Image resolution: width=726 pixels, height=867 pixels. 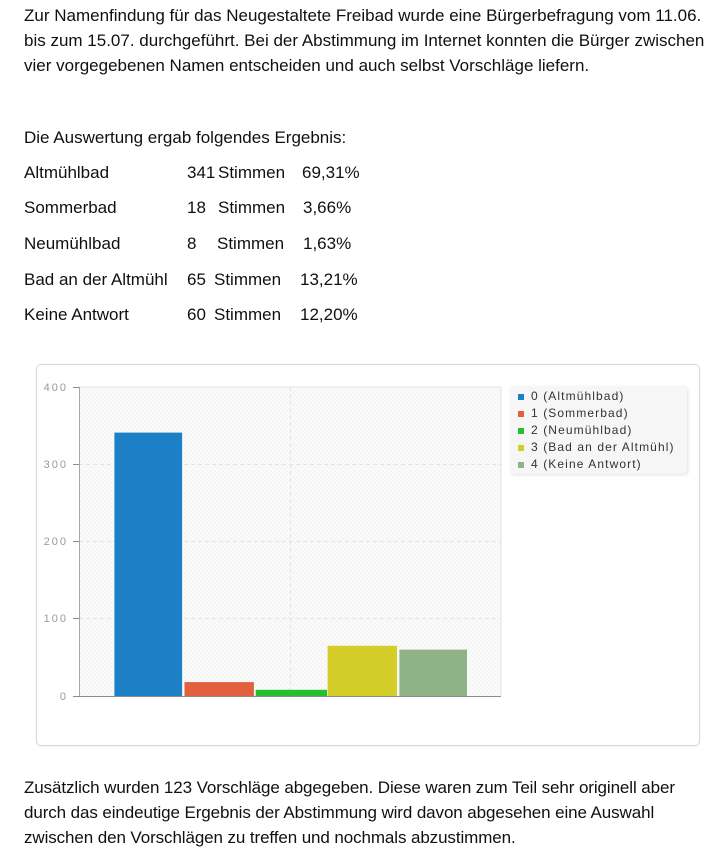 What do you see at coordinates (64, 697) in the screenshot?
I see `svg-text: 0` at bounding box center [64, 697].